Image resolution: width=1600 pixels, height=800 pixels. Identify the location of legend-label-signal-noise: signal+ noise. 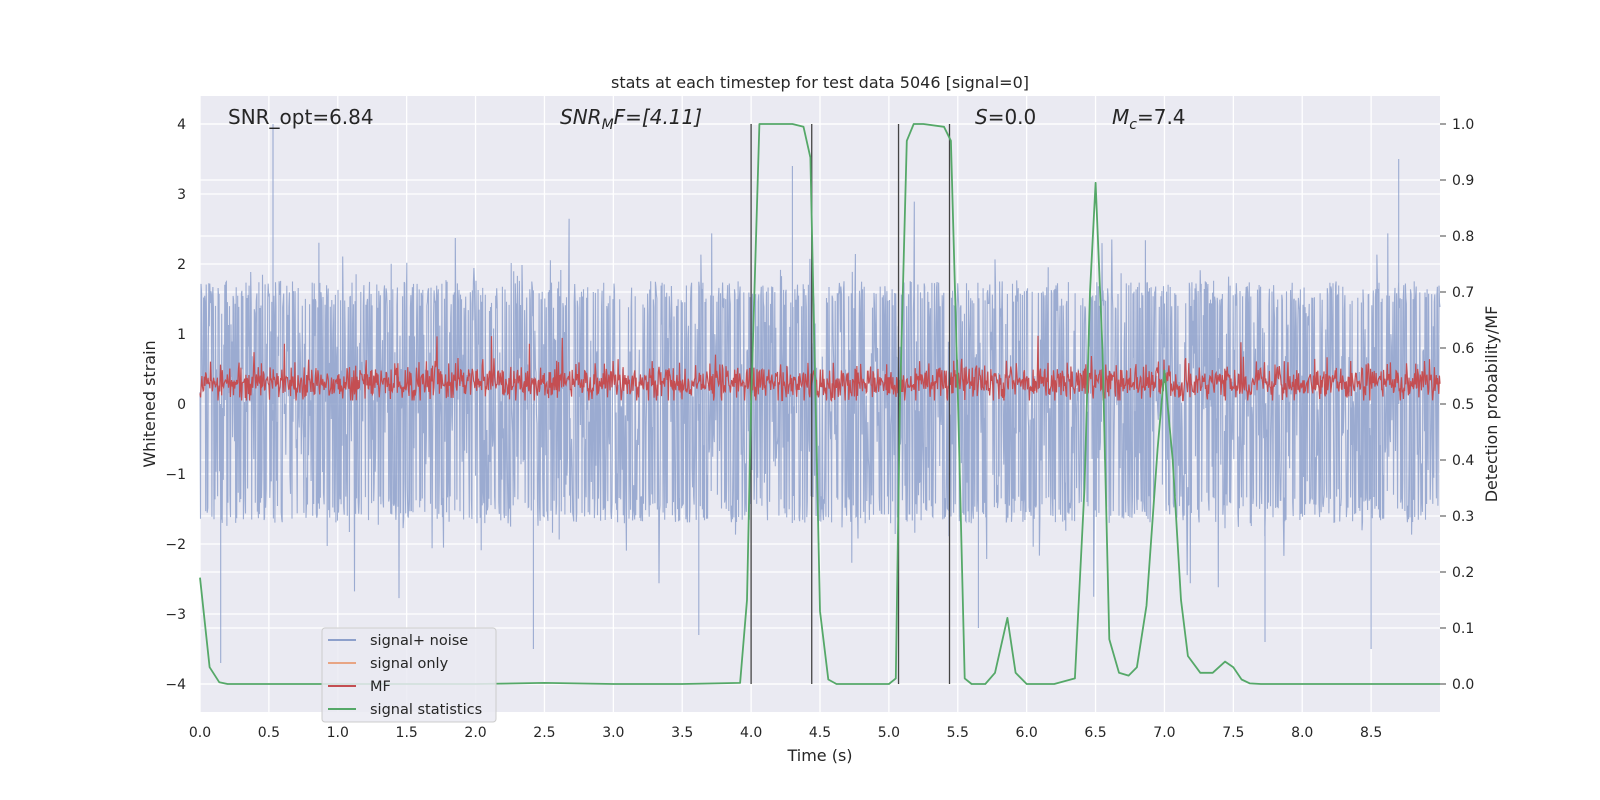
(419, 641).